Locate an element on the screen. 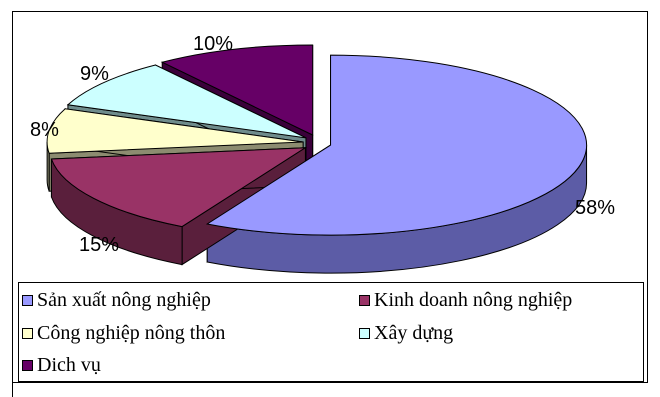 The width and height of the screenshot is (660, 397). pct-label-2: 8% is located at coordinates (44, 130).